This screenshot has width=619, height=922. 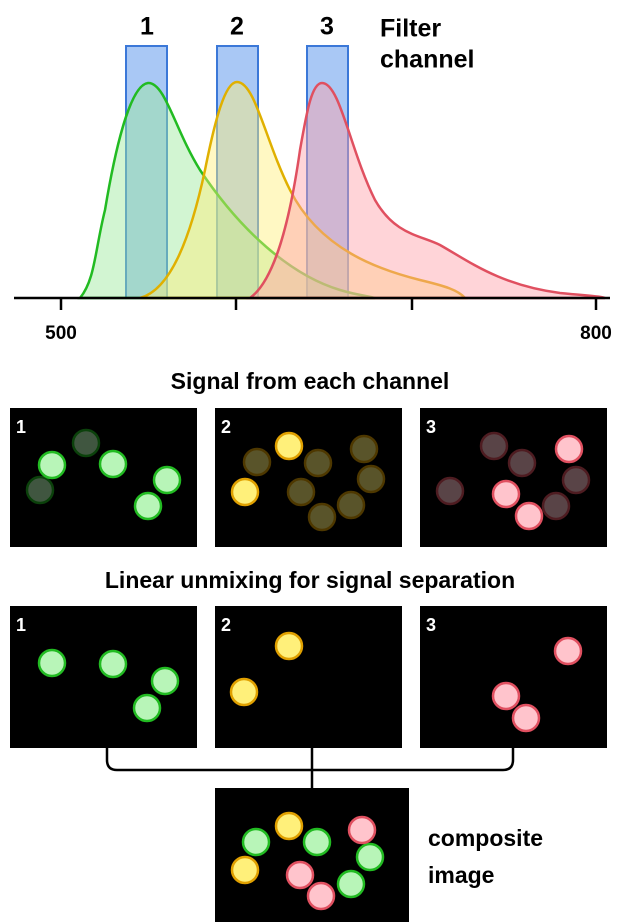 I want to click on section-title: Signal from each channel, so click(x=310, y=381).